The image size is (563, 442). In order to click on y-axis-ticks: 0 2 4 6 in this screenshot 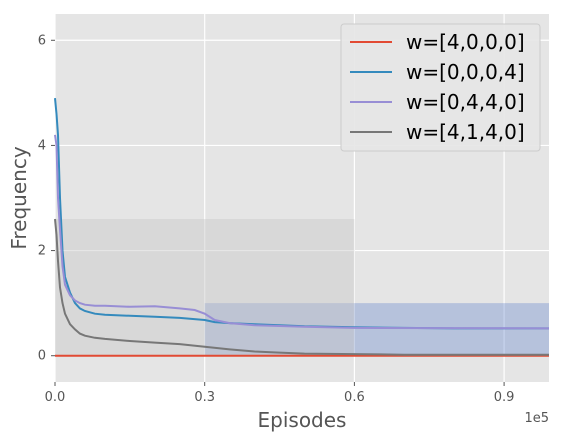, I will do `click(46, 198)`.